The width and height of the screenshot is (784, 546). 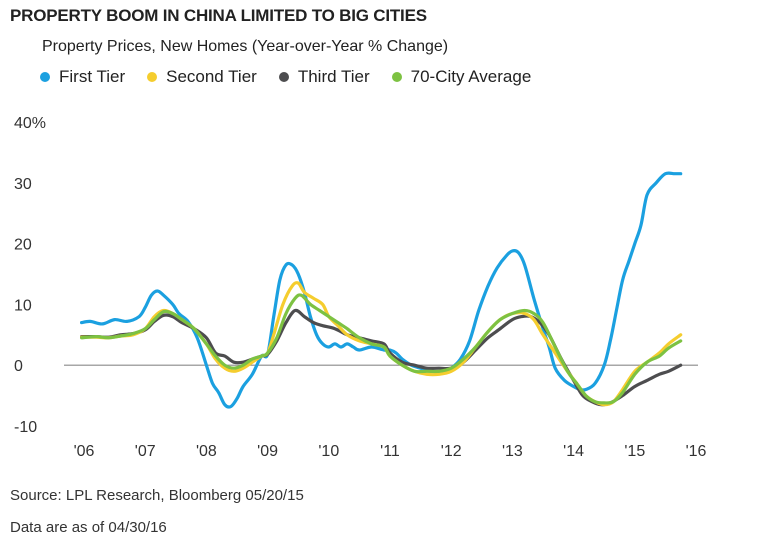 What do you see at coordinates (267, 451) in the screenshot?
I see `x-tick-label: '09` at bounding box center [267, 451].